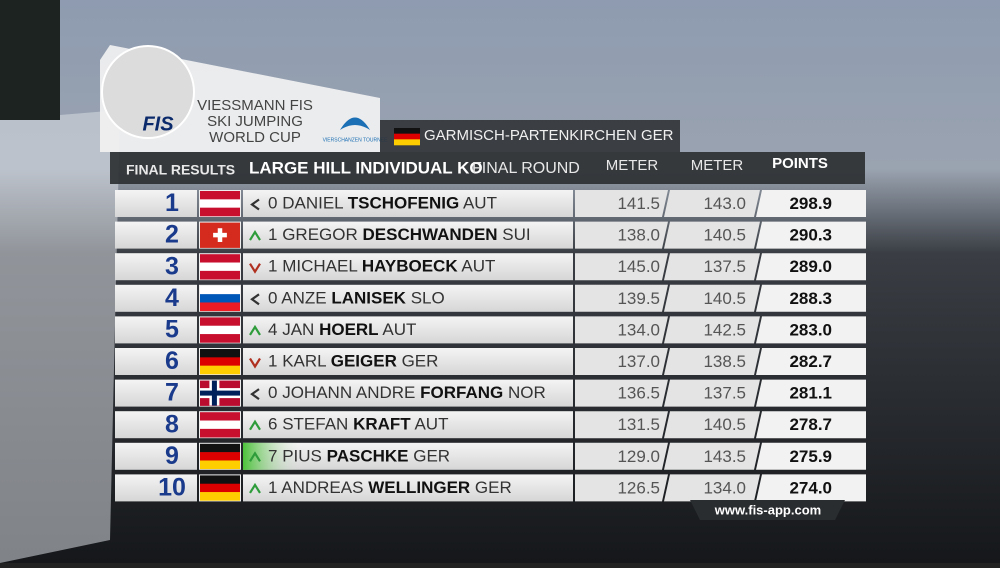 This screenshot has width=1000, height=568. I want to click on first-name: ANDREAS, so click(322, 487).